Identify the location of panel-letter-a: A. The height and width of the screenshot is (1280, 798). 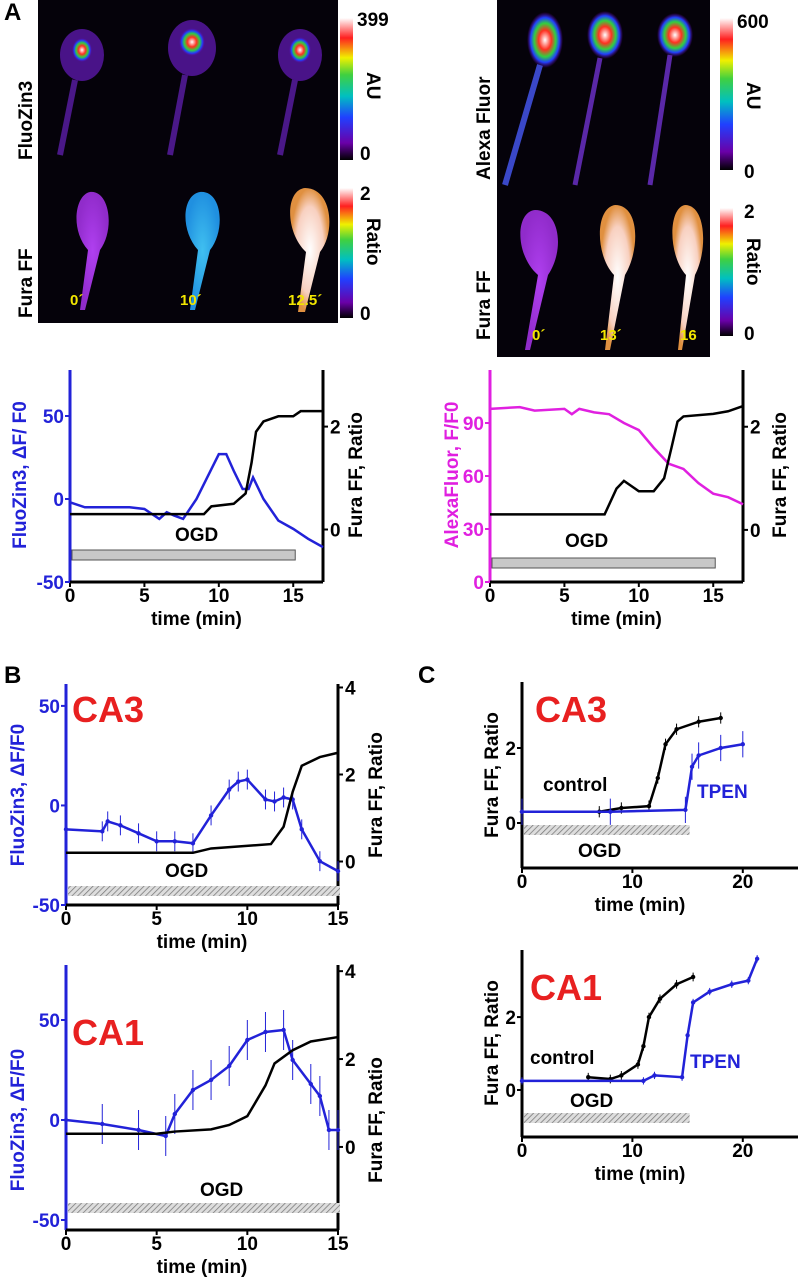
(12, 13).